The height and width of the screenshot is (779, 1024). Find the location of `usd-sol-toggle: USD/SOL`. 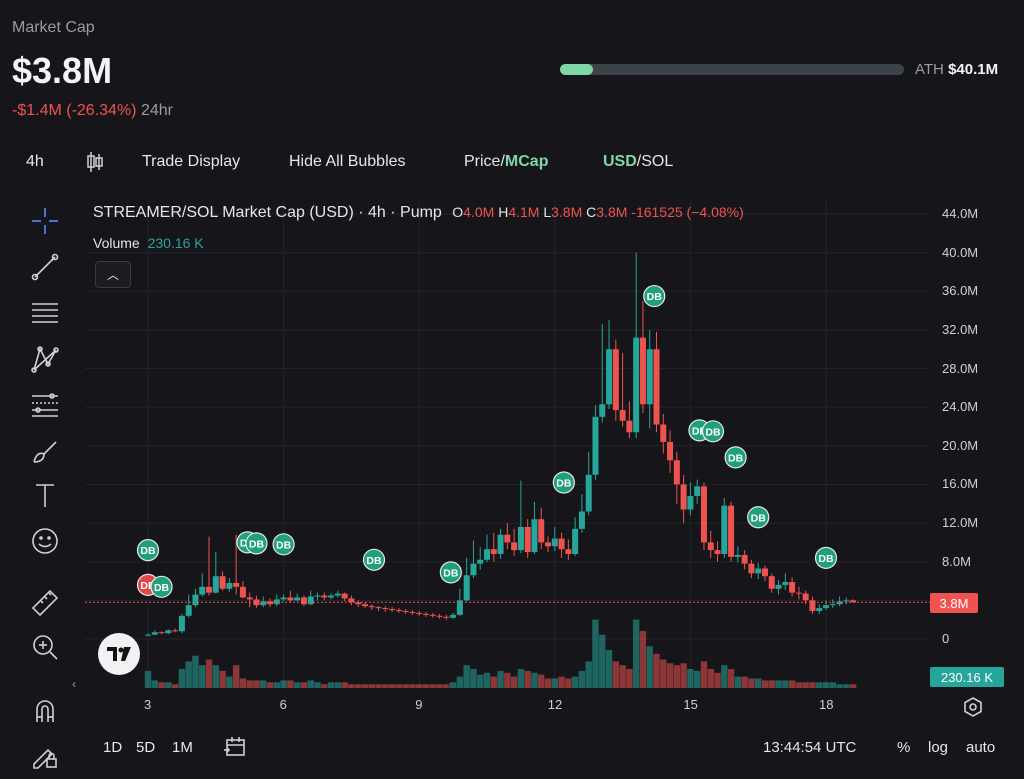

usd-sol-toggle: USD/SOL is located at coordinates (638, 162).